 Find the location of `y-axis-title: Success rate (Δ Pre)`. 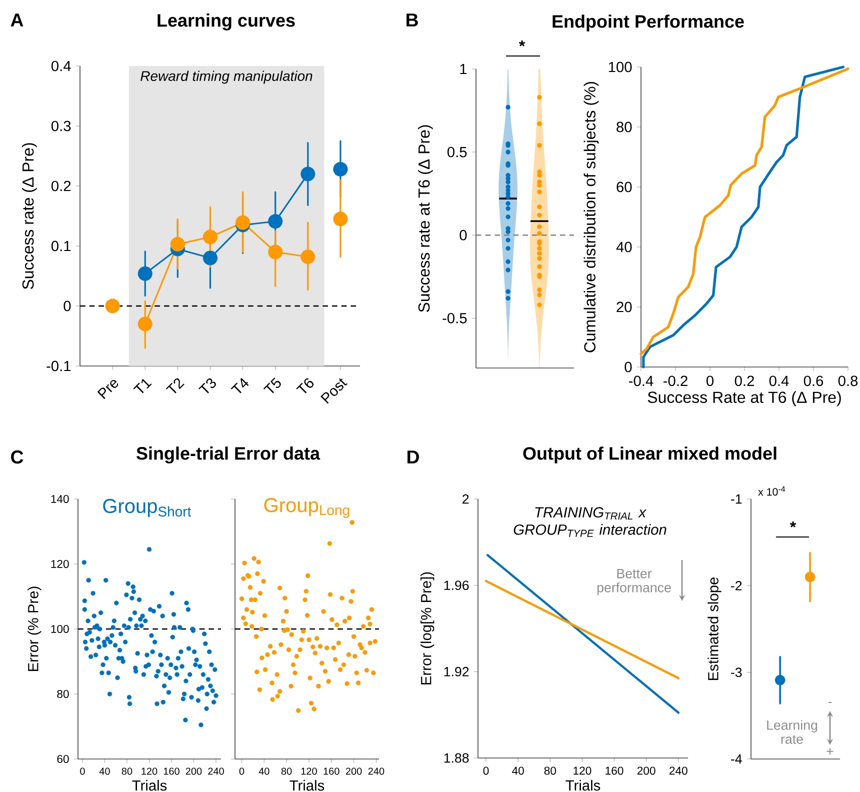

y-axis-title: Success rate (Δ Pre) is located at coordinates (29, 216).